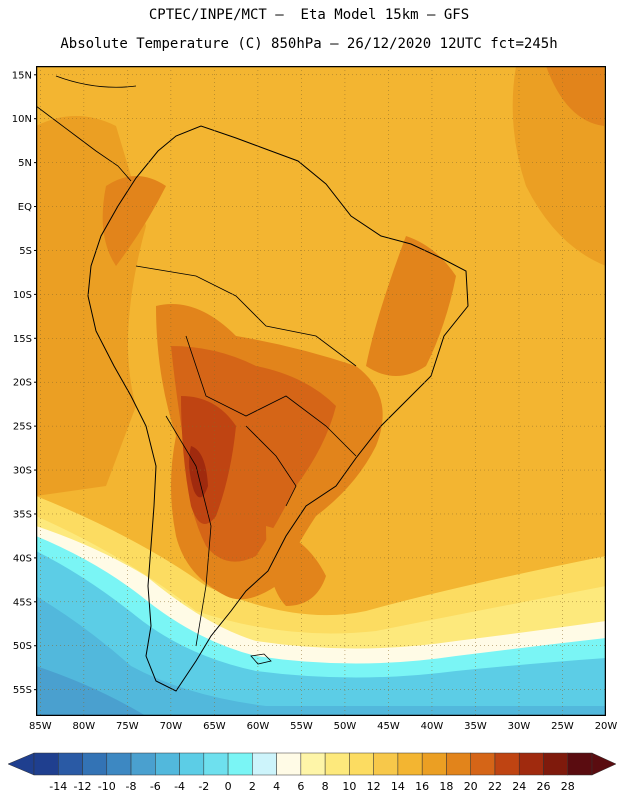 The image size is (618, 800). Describe the element at coordinates (198, 472) in the screenshot. I see `hottest-core` at that location.